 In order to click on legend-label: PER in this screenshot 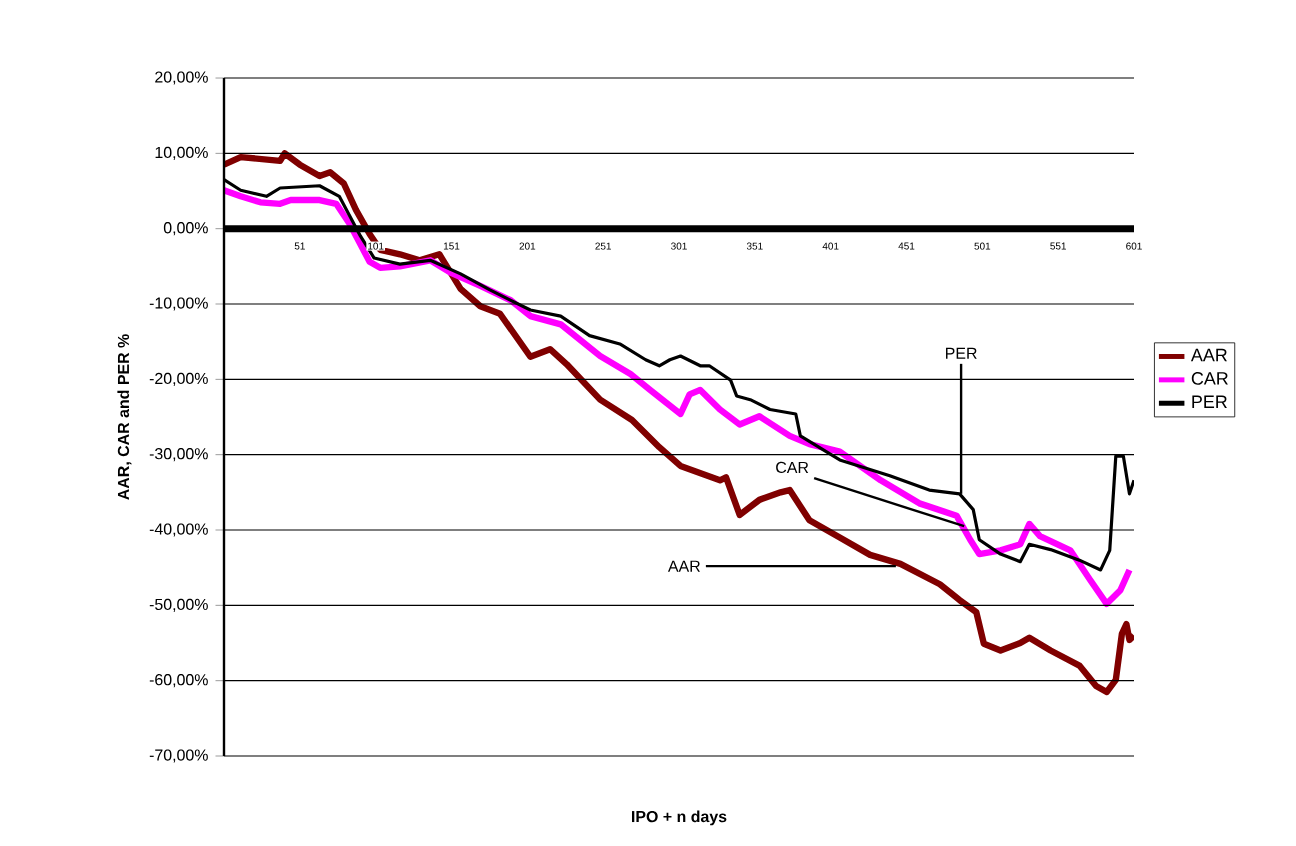, I will do `click(1209, 401)`.